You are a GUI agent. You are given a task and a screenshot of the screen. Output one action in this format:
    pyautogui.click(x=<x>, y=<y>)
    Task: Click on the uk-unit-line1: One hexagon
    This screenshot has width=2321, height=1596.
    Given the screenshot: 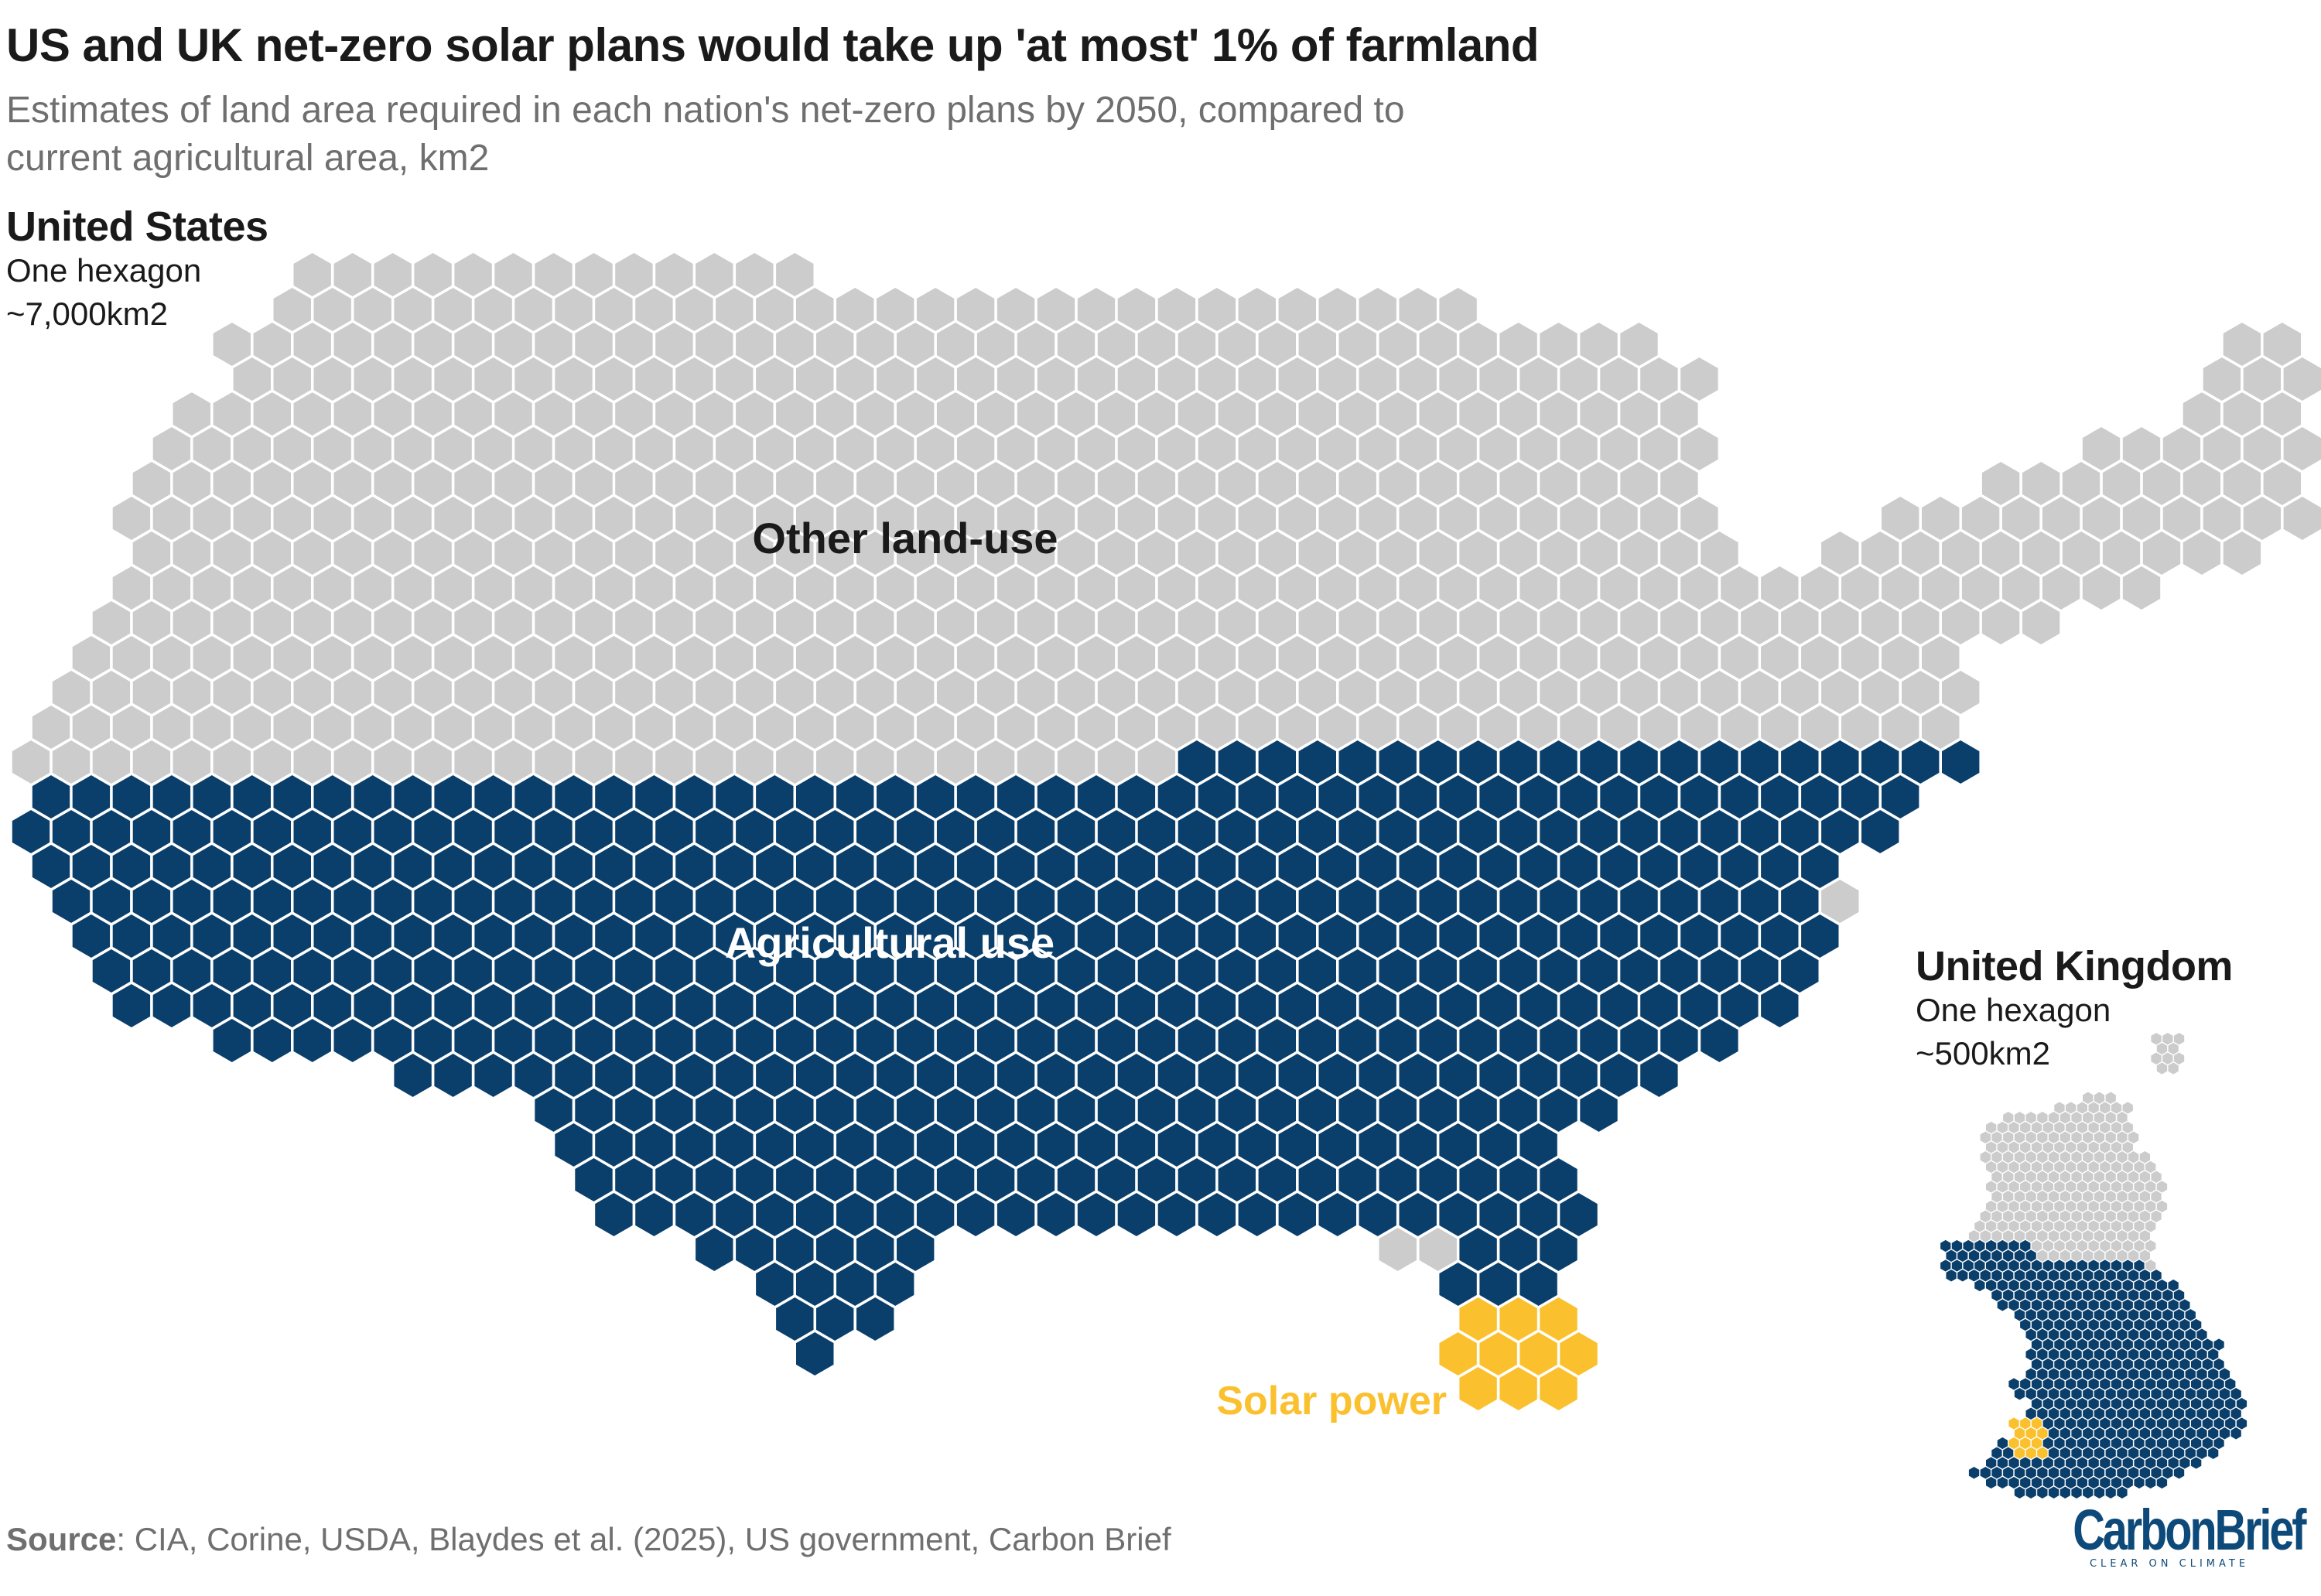 What is the action you would take?
    pyautogui.click(x=2013, y=1010)
    